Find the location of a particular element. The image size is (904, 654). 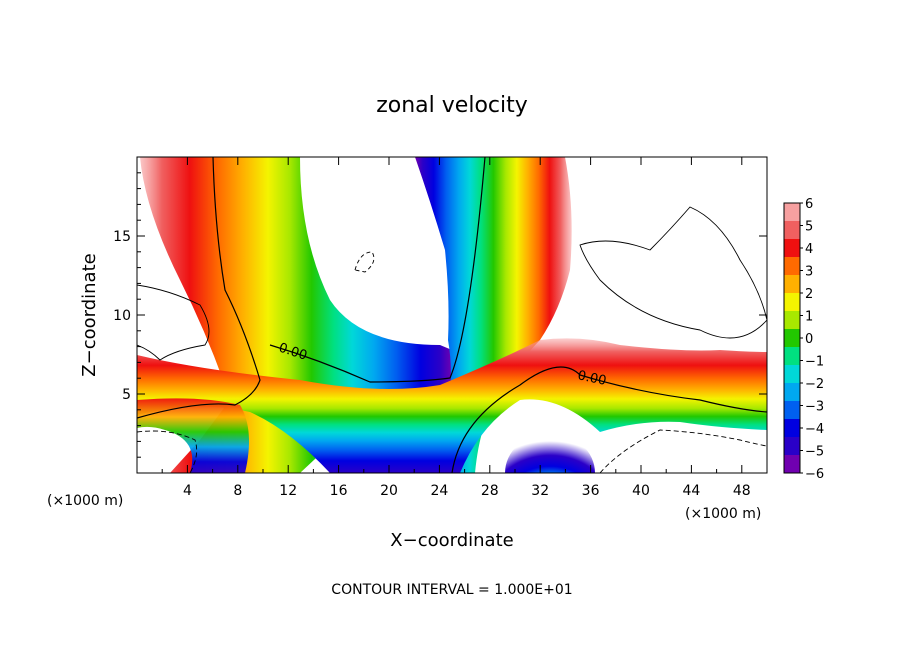

x-axis-label: X−coordinate is located at coordinates (451, 540).